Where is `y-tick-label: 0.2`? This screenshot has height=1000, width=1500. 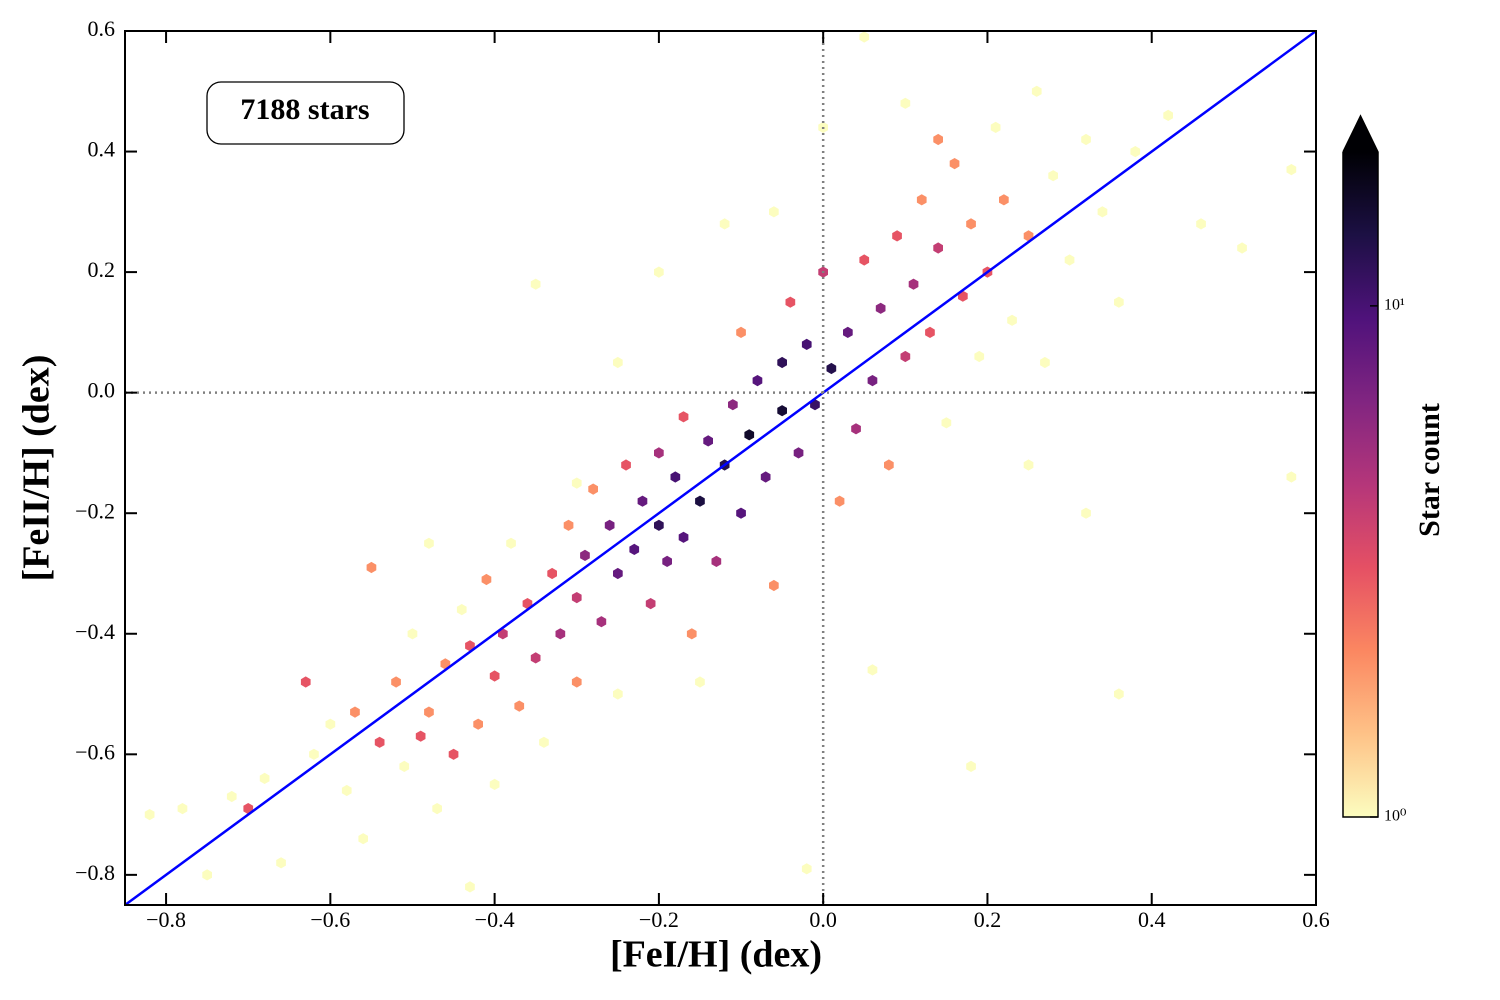 y-tick-label: 0.2 is located at coordinates (102, 269).